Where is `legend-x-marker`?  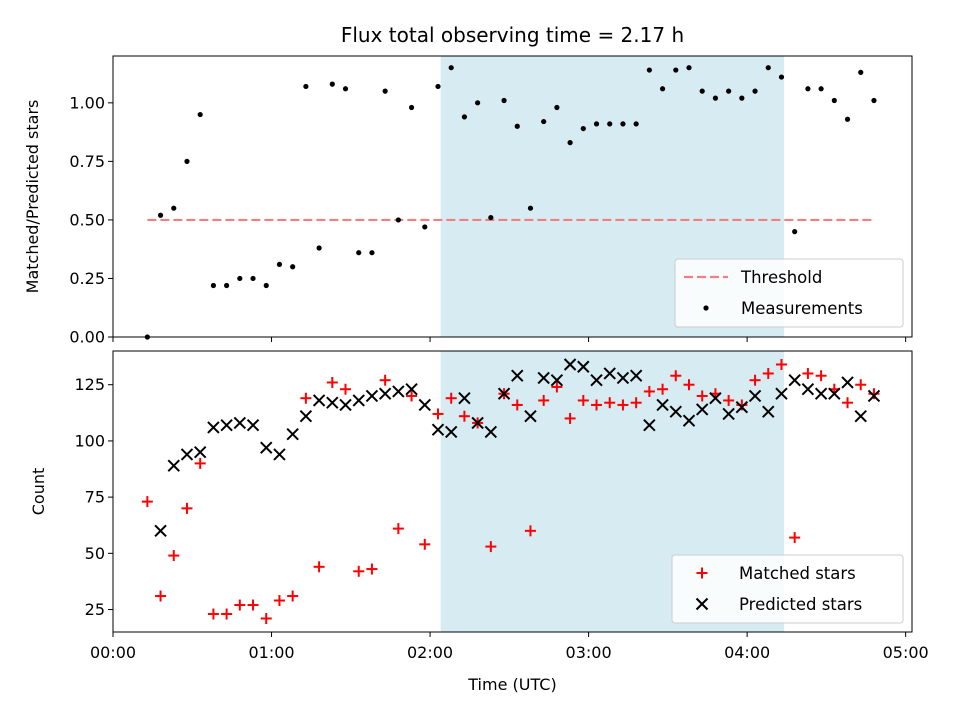
legend-x-marker is located at coordinates (702, 604).